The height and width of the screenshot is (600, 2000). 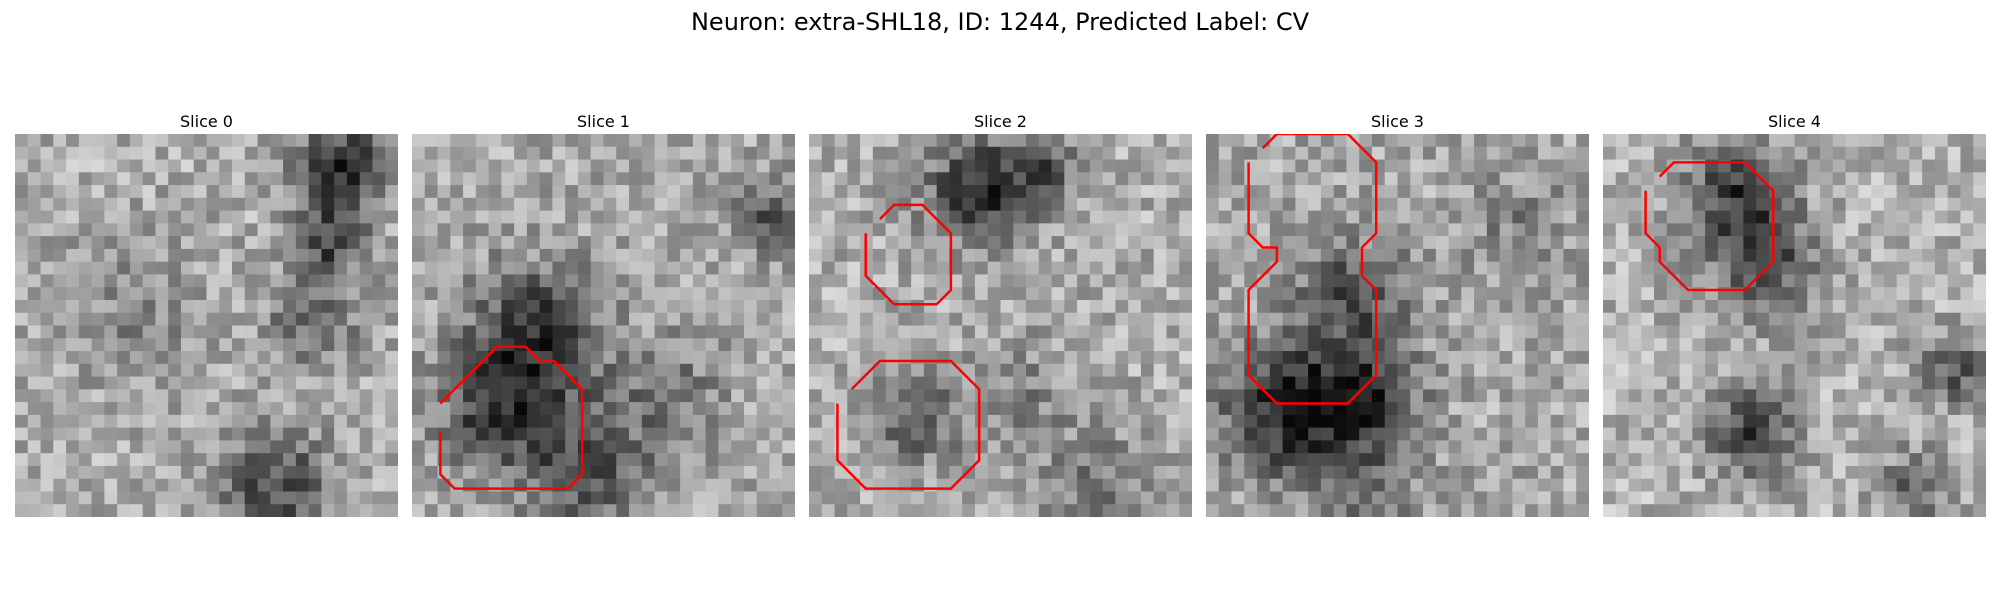 I want to click on slice-panel-2: Slice 2, so click(x=1000, y=313).